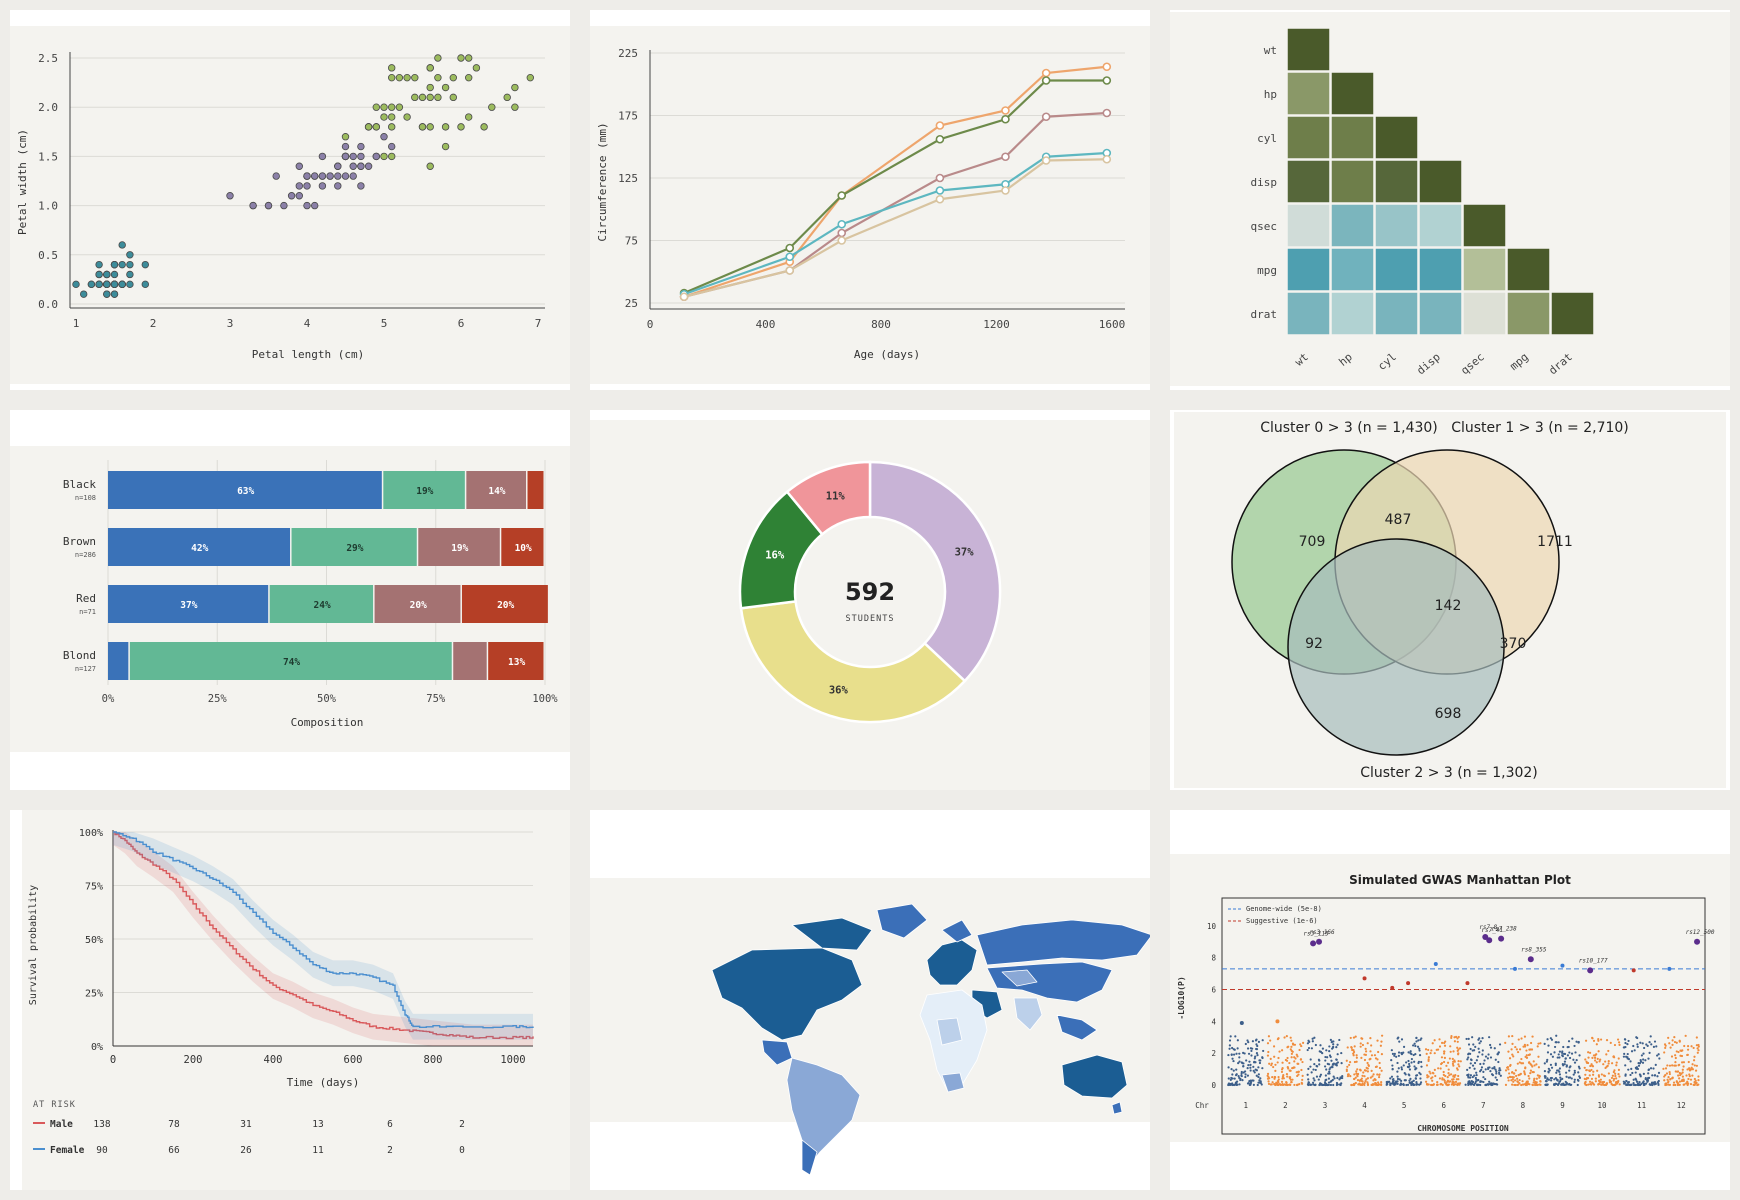  What do you see at coordinates (870, 1000) in the screenshot?
I see `worldmap-panel` at bounding box center [870, 1000].